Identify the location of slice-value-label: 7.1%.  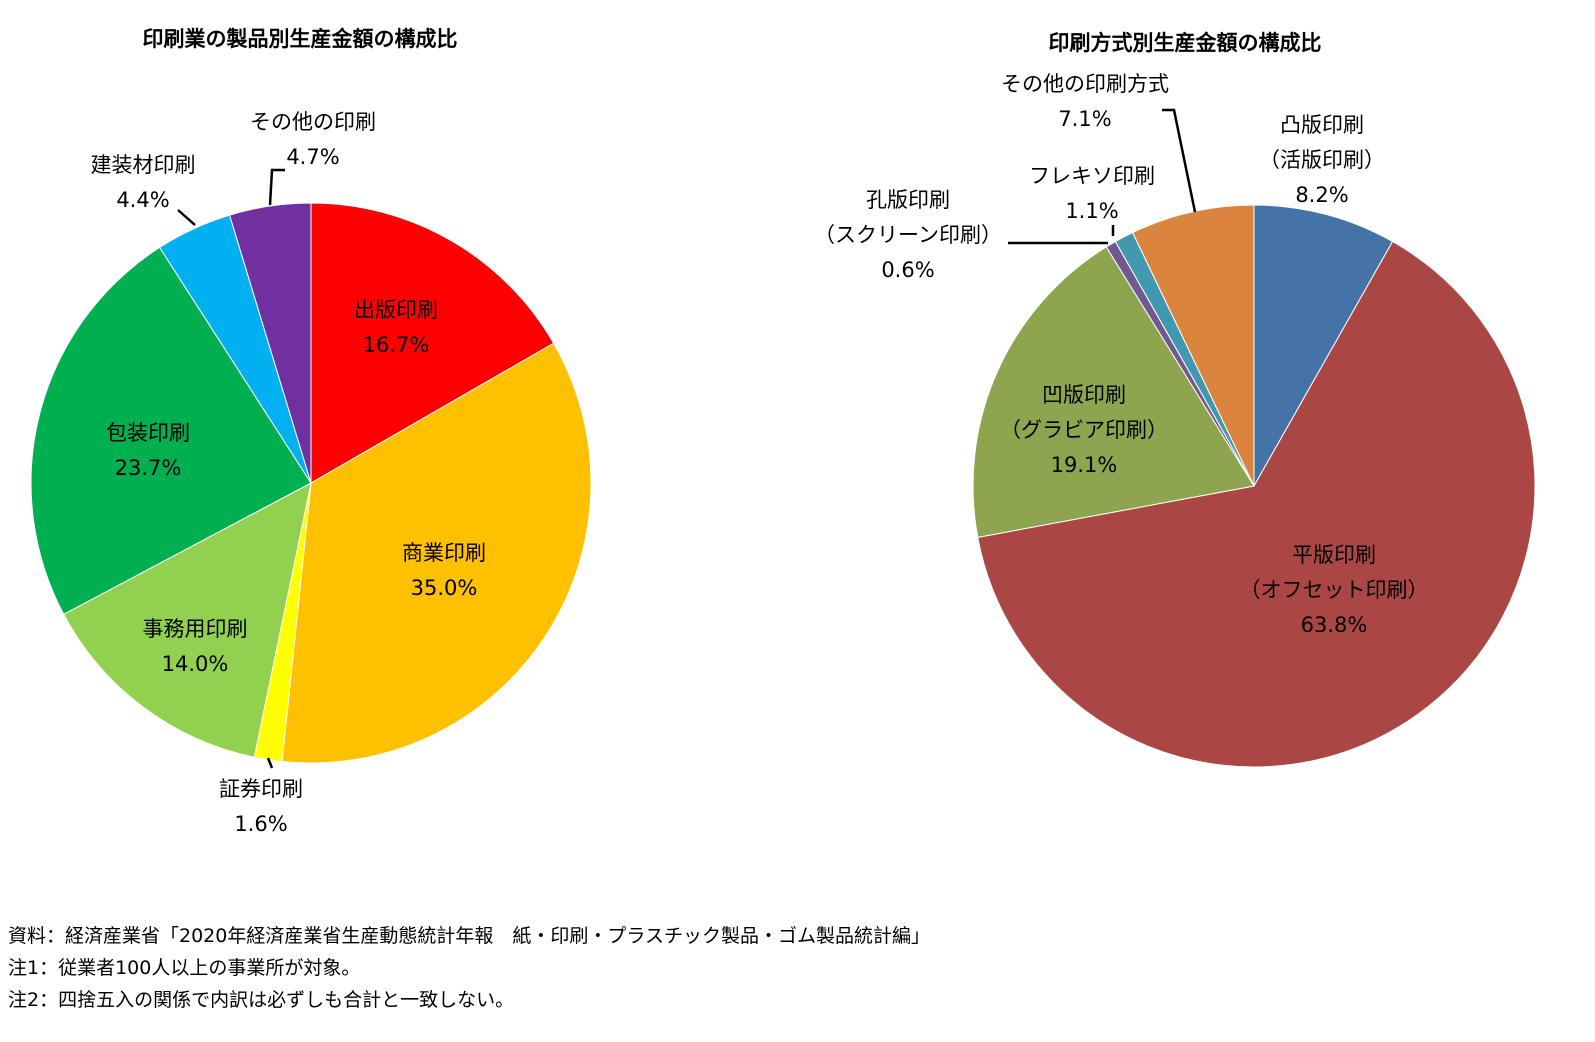
(1084, 119).